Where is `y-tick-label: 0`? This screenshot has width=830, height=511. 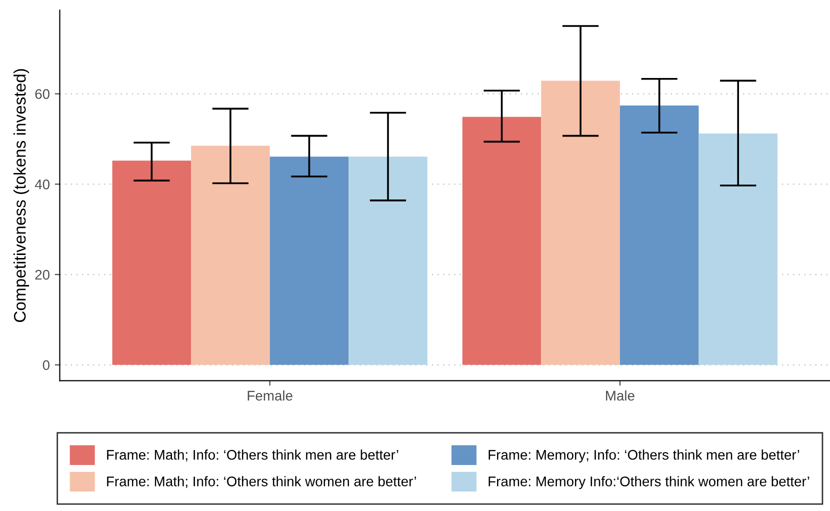
y-tick-label: 0 is located at coordinates (46, 365).